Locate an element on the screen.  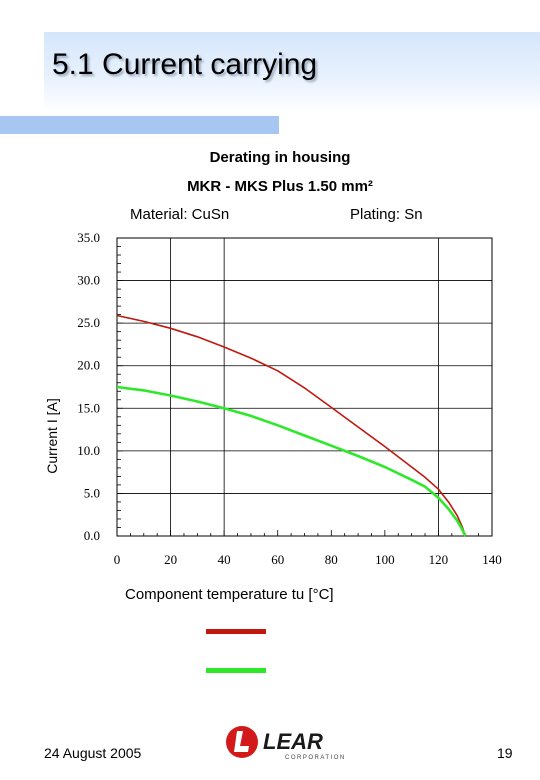
logo-mark is located at coordinates (242, 742).